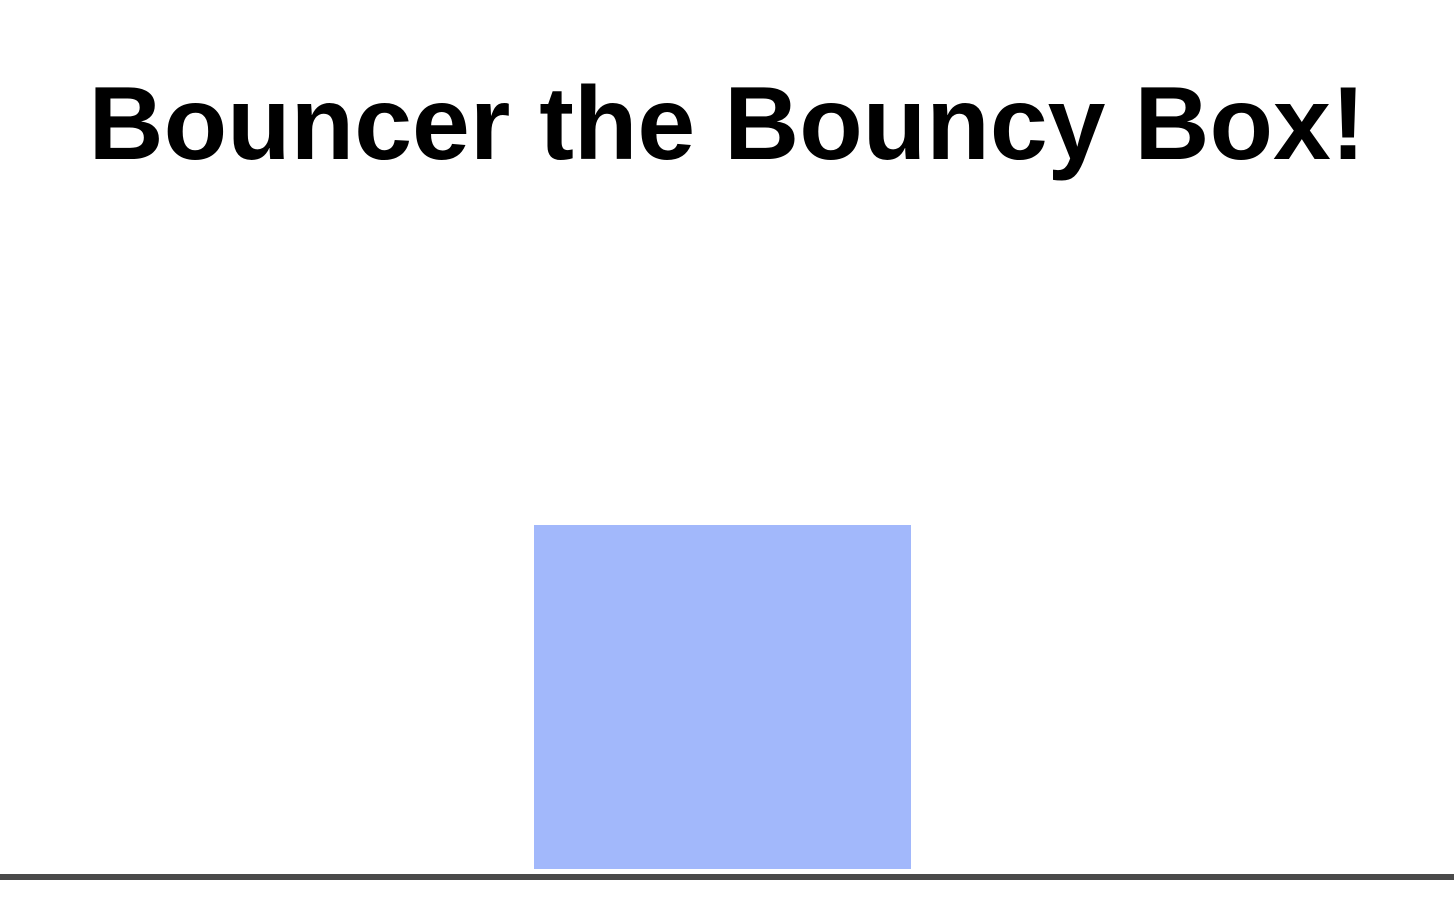 This screenshot has height=904, width=1454. Describe the element at coordinates (727, 124) in the screenshot. I see `page-title: Bouncer the Bouncy Box!` at that location.